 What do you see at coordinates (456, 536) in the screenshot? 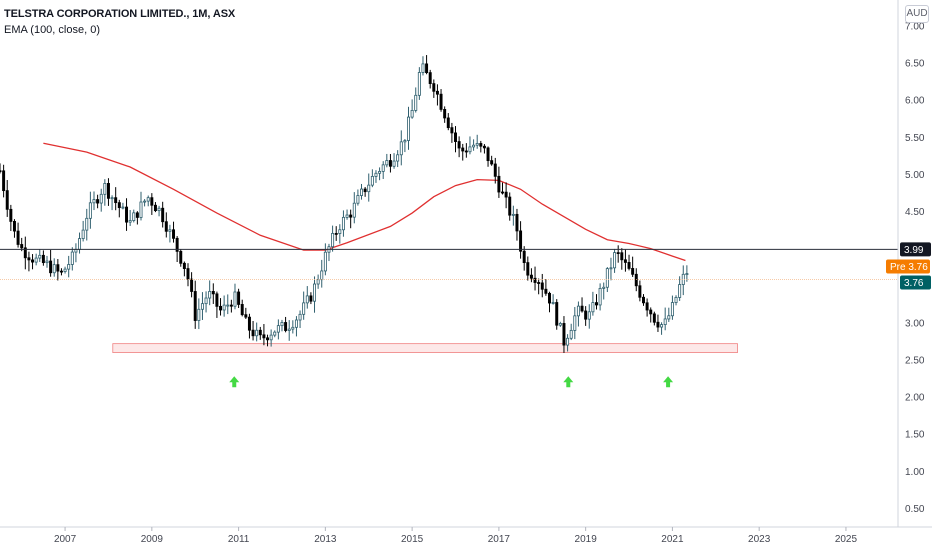
I see `time-axis: 2007 2009 2011 2013 2015 2017 2019 2021 2023 2025` at bounding box center [456, 536].